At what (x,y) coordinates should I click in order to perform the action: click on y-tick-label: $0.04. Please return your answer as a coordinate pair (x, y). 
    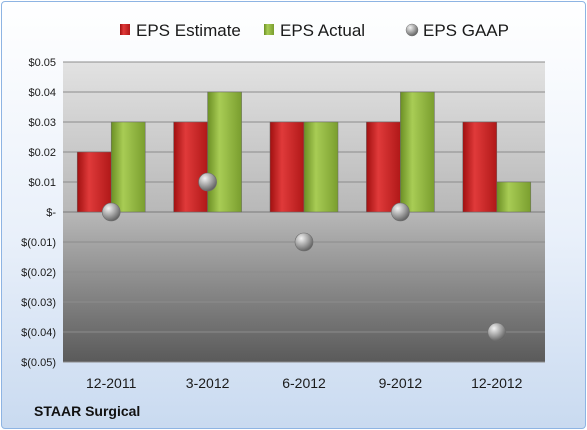
    Looking at the image, I should click on (42, 93).